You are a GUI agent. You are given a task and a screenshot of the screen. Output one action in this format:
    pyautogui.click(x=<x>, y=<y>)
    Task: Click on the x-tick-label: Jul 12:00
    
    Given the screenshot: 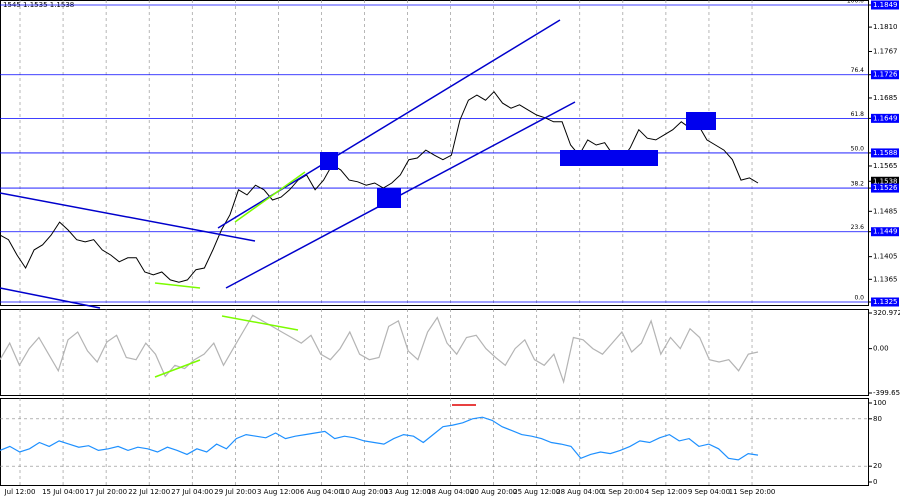 What is the action you would take?
    pyautogui.click(x=20, y=492)
    